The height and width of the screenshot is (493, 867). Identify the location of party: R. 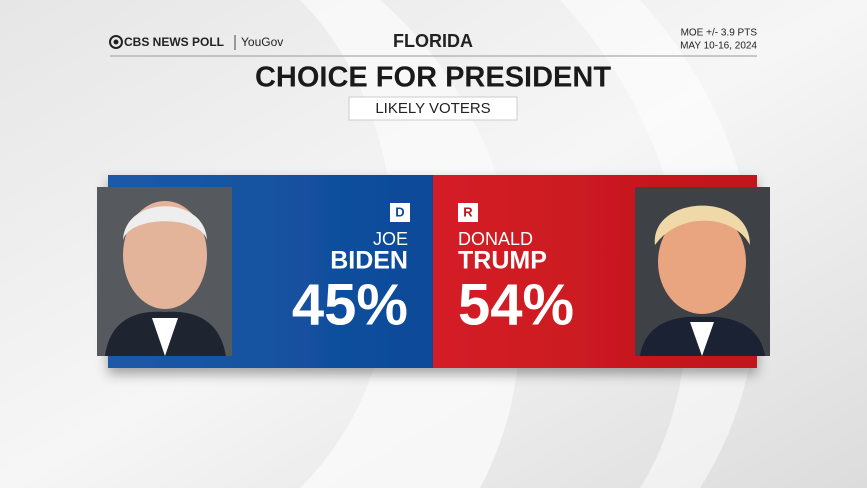
(468, 211).